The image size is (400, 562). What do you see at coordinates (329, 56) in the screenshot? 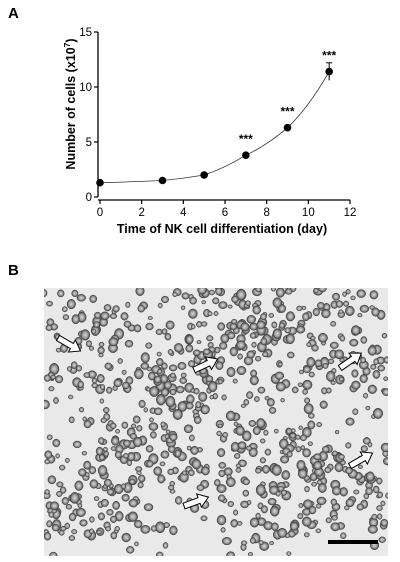
I see `significance-label: ***` at bounding box center [329, 56].